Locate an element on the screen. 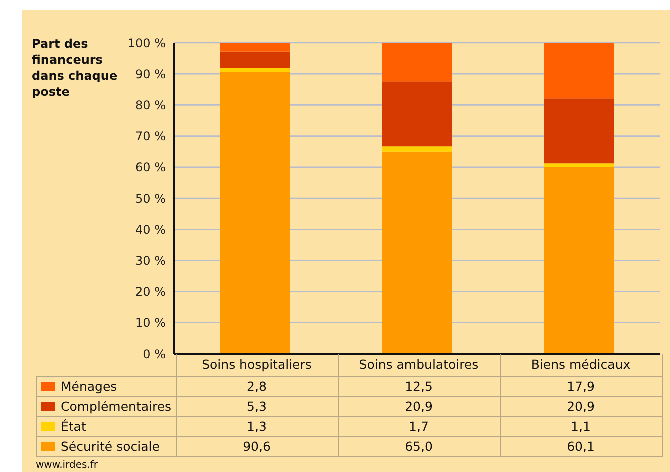 The width and height of the screenshot is (670, 472). y-tick-label: 70 % is located at coordinates (151, 137).